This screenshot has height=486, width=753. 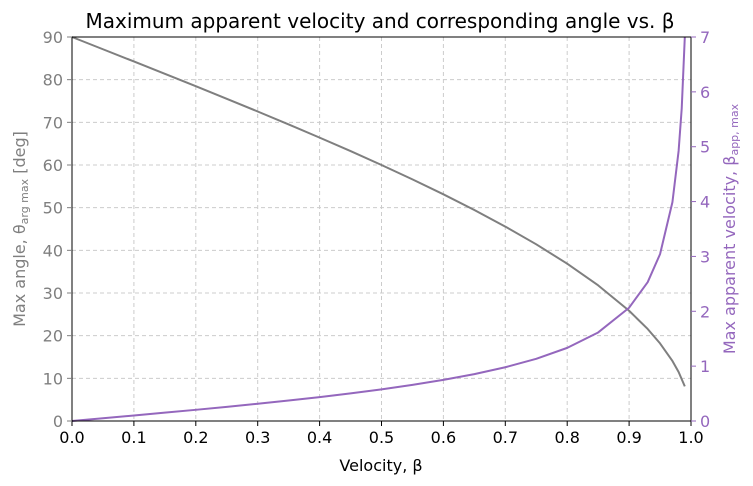 What do you see at coordinates (705, 256) in the screenshot?
I see `y-right-tick-label: 3` at bounding box center [705, 256].